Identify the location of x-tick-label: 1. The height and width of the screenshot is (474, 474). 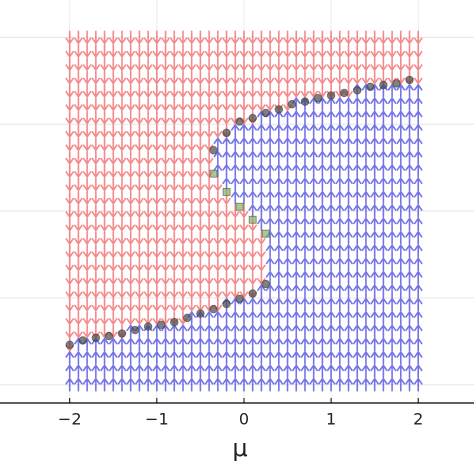
(331, 419).